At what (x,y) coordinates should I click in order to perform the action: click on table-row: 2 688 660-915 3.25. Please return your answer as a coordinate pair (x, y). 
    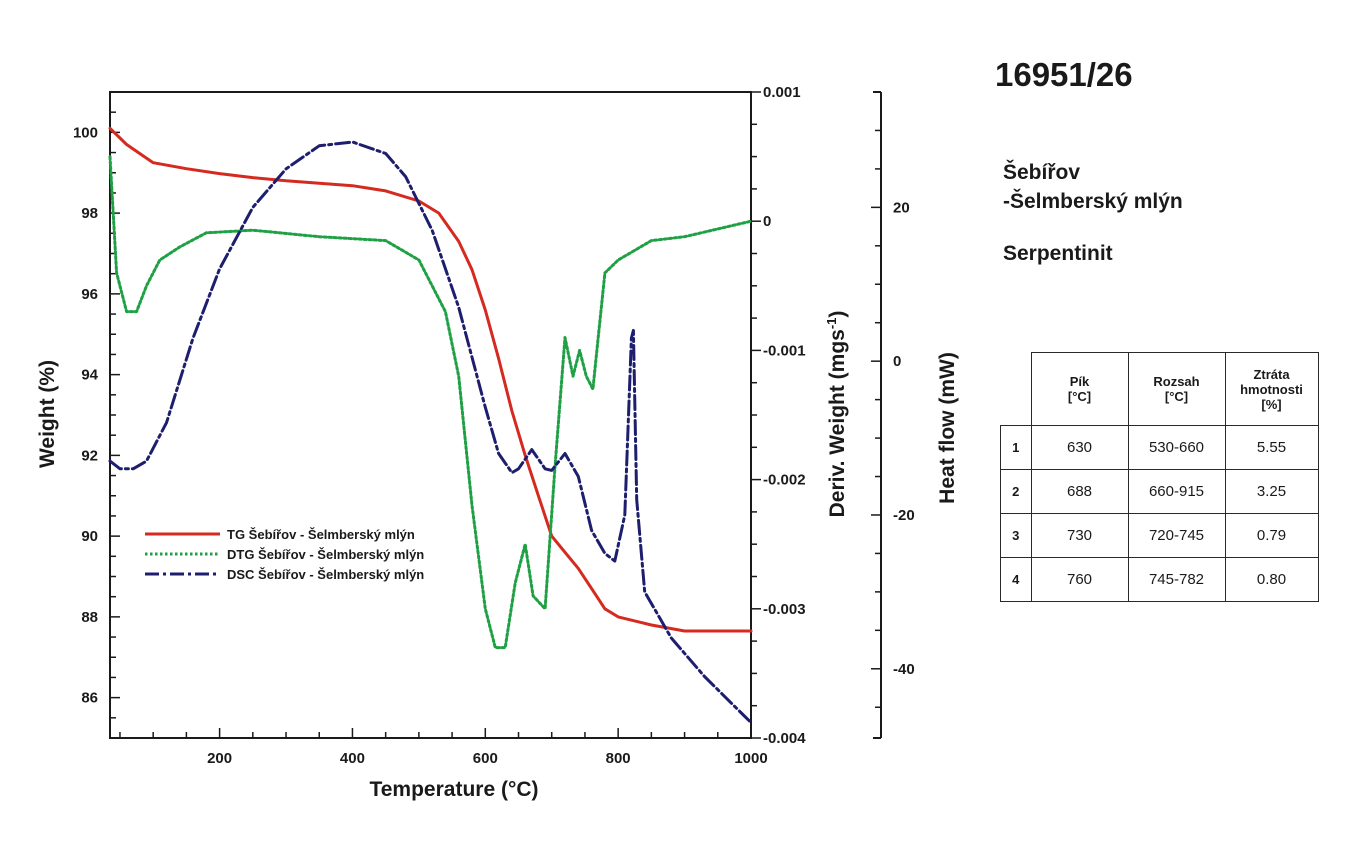
    Looking at the image, I should click on (1159, 491).